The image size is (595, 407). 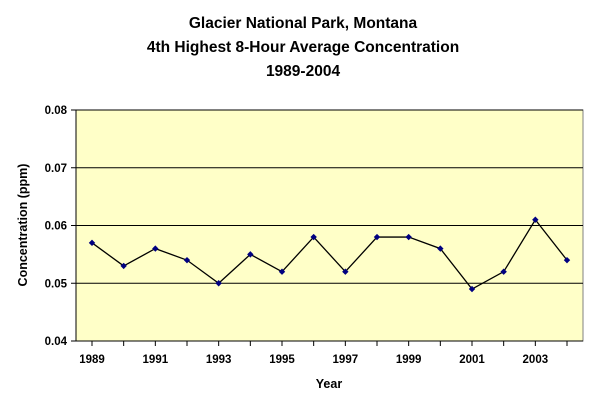 What do you see at coordinates (156, 360) in the screenshot?
I see `x-tick-label: 1991` at bounding box center [156, 360].